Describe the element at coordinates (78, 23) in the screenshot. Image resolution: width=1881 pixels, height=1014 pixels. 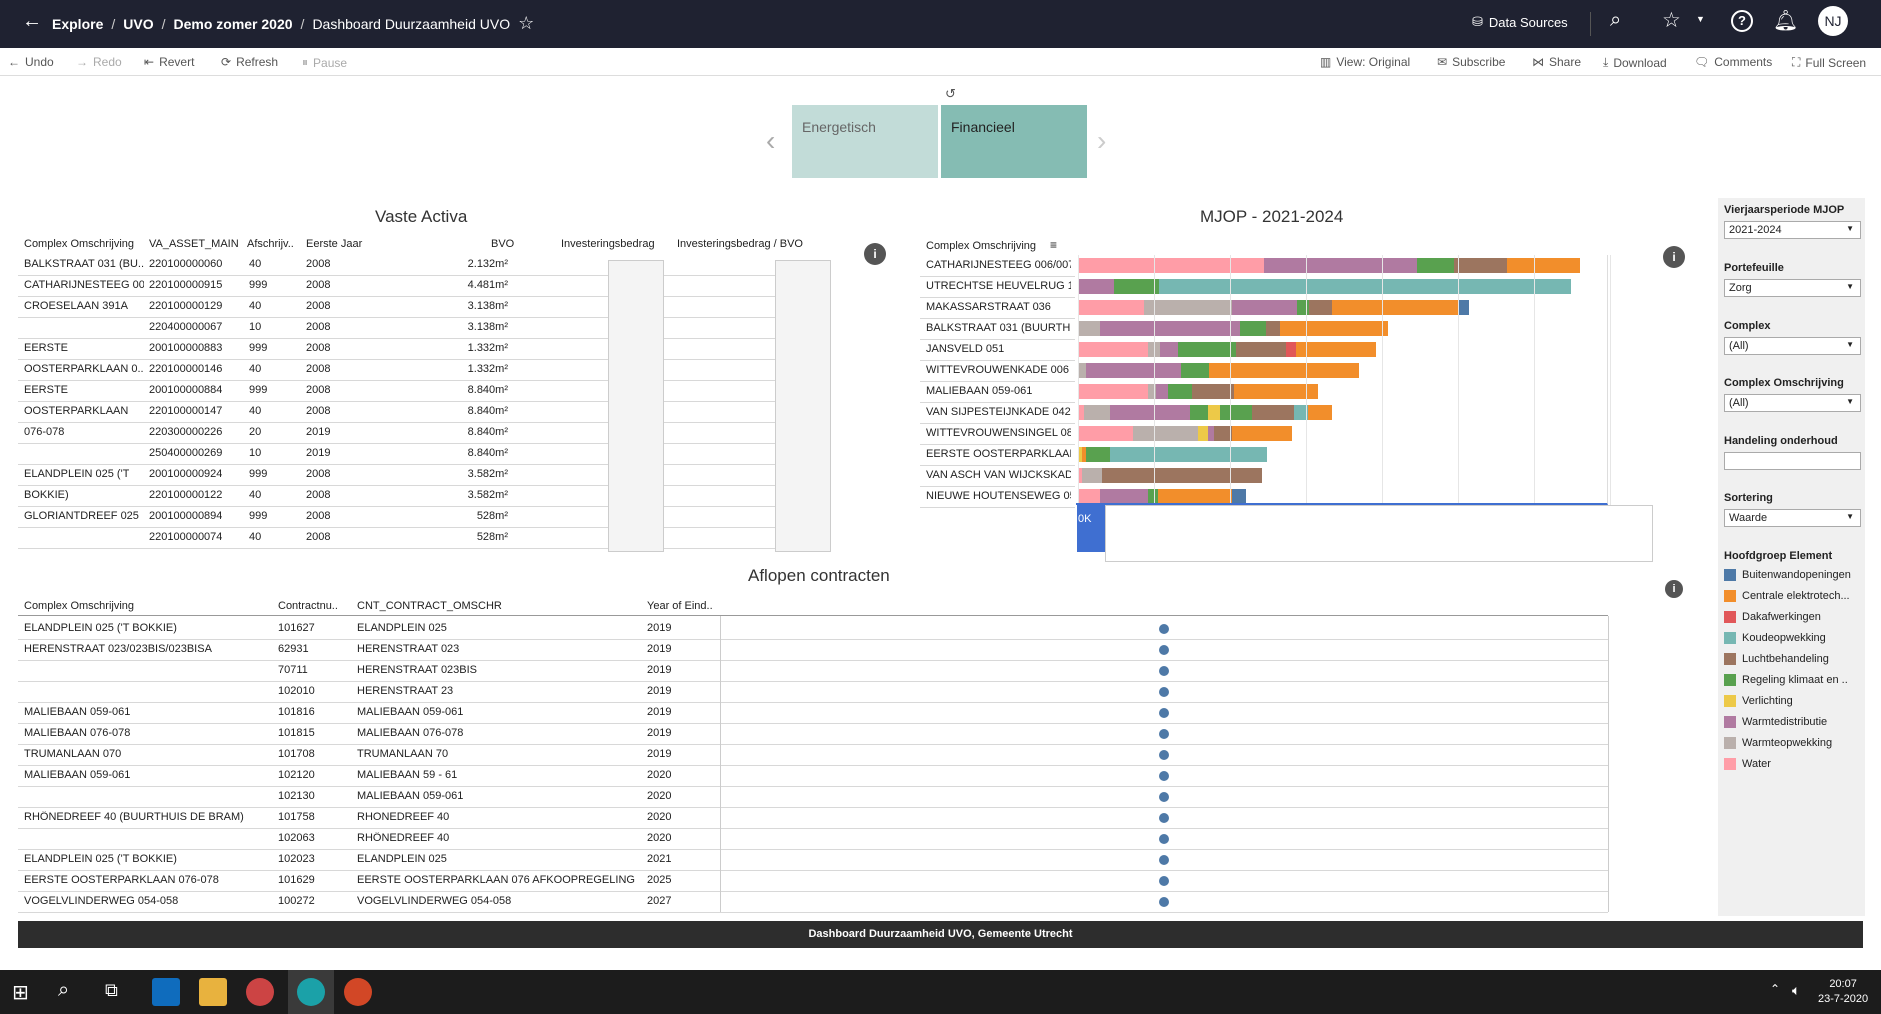
I see `breadcrumb-explore: Explore` at that location.